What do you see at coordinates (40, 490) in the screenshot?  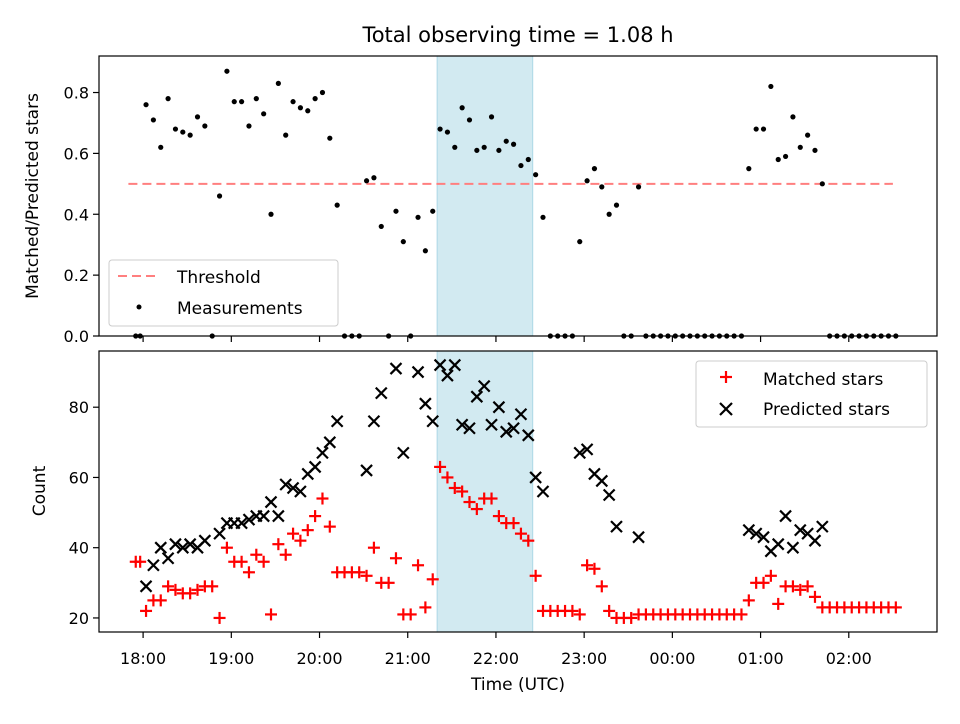 I see `bottom-y-label: Count` at bounding box center [40, 490].